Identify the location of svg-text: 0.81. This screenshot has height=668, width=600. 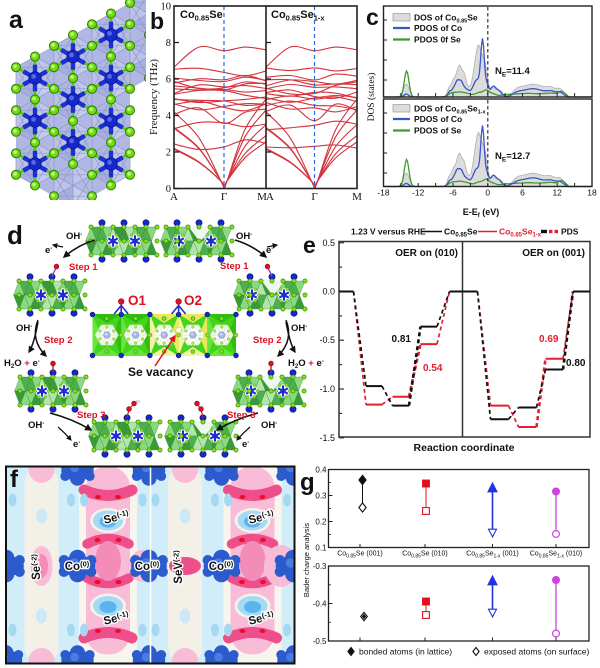
(402, 339).